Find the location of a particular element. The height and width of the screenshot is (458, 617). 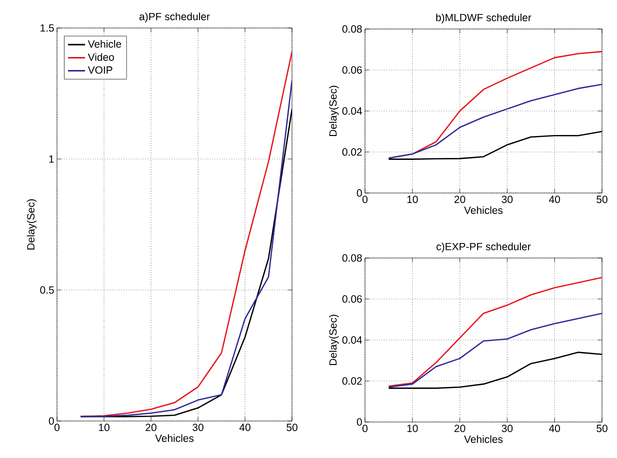

y-tick-label: 1.5 is located at coordinates (47, 28).